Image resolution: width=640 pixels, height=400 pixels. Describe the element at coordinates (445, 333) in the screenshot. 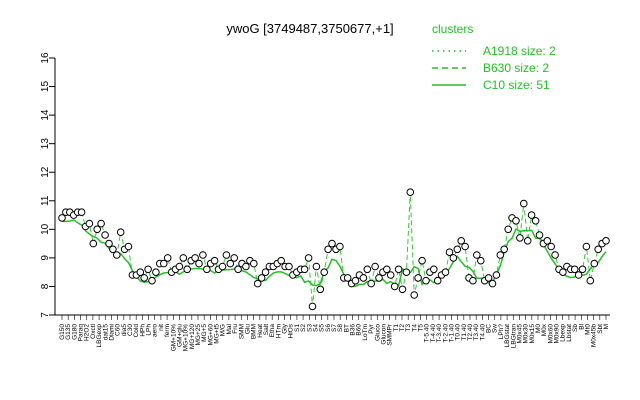

I see `x-tick-label-62: T-2.40` at that location.